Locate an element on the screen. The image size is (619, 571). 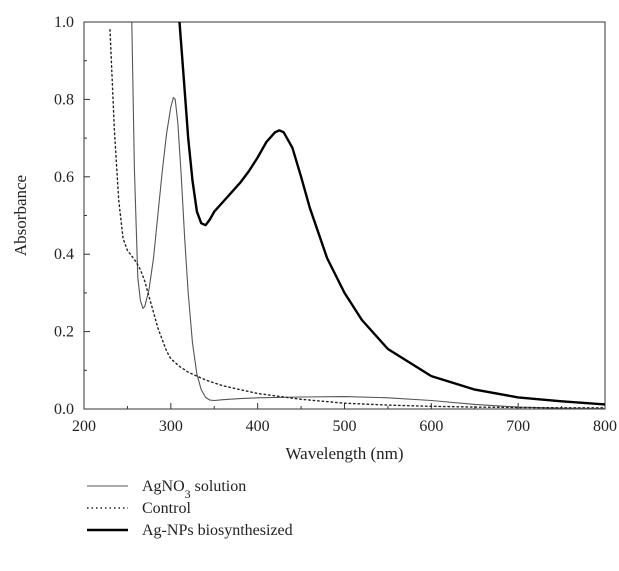
y-tick-label: 0.6 is located at coordinates (64, 177).